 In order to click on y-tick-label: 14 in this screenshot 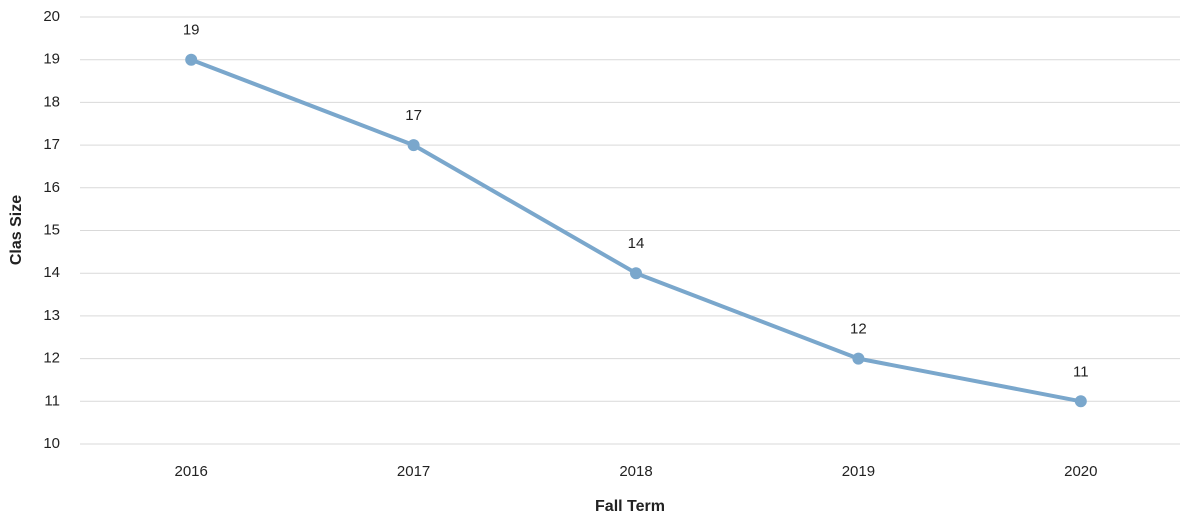, I will do `click(51, 272)`.